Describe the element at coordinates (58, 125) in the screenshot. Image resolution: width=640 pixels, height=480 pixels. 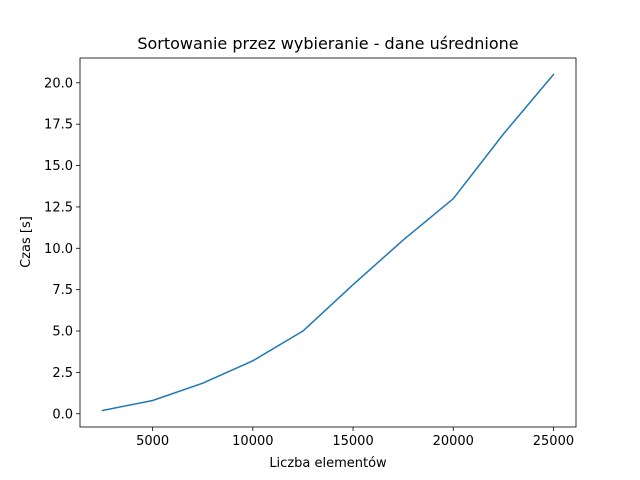
I see `y-tick-label: 17.5` at that location.